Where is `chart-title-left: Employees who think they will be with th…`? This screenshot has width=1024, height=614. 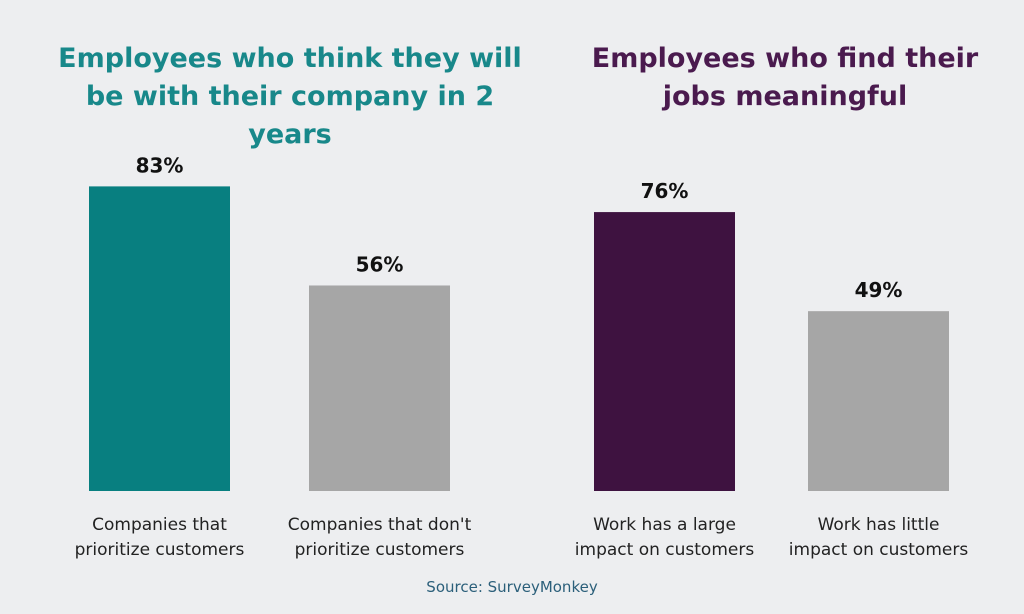
chart-title-left: Employees who think they will be with th… is located at coordinates (290, 96).